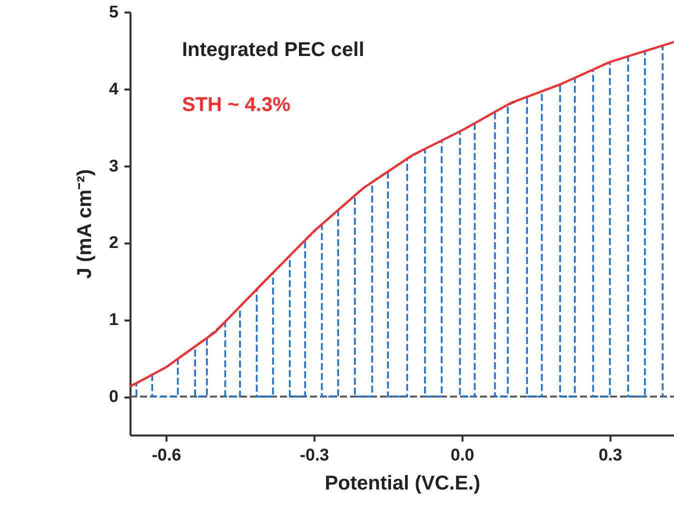 This screenshot has width=674, height=522. What do you see at coordinates (113, 12) in the screenshot?
I see `y-tick-label: 5` at bounding box center [113, 12].